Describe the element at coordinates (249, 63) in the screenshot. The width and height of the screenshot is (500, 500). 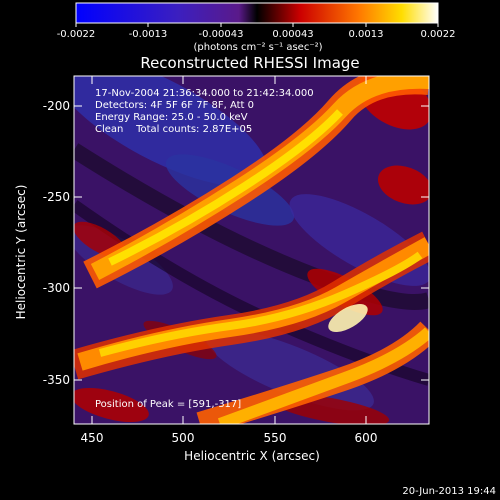
I see `chart-title: Reconstructed RHESSI Image` at that location.